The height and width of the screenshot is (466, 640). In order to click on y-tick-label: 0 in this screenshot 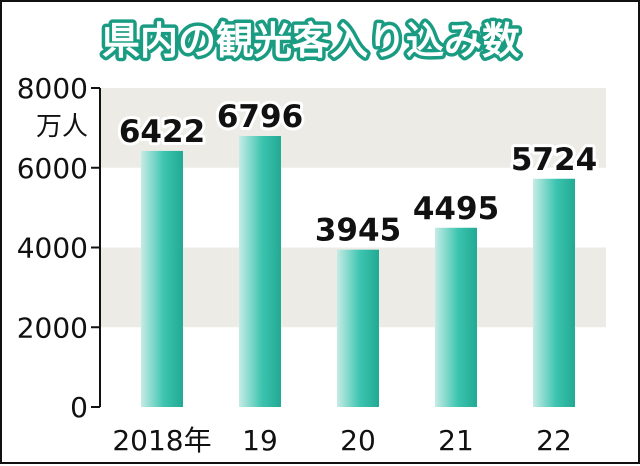, I will do `click(79, 407)`.